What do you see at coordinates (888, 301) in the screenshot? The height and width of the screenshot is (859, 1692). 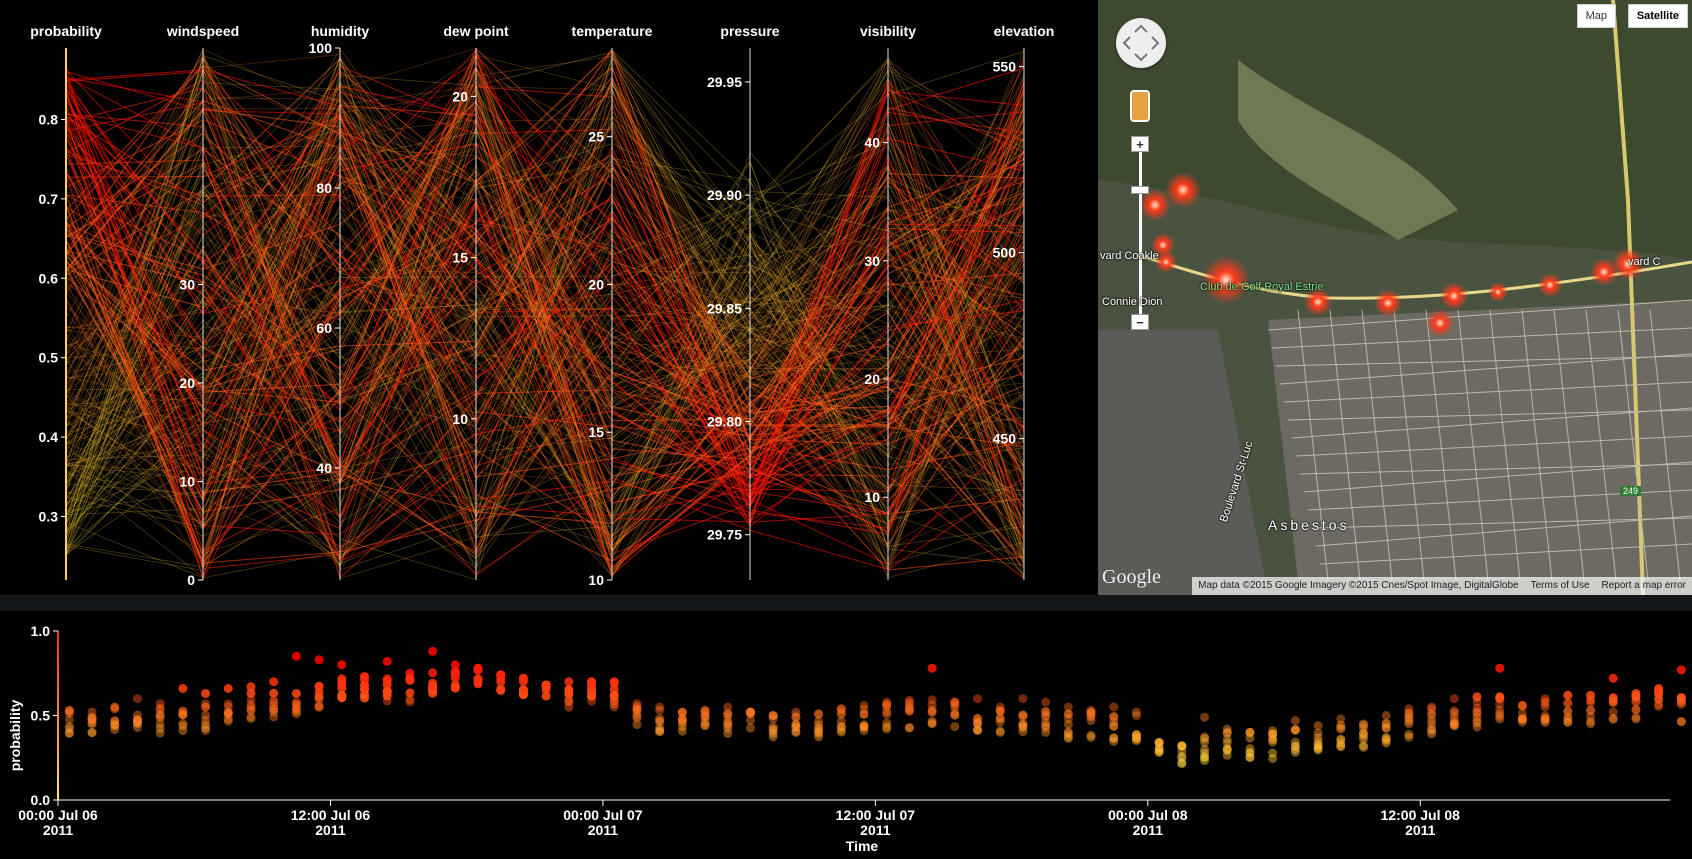 I see `pc-axis-visibility: visibility 40 30 20 10` at bounding box center [888, 301].